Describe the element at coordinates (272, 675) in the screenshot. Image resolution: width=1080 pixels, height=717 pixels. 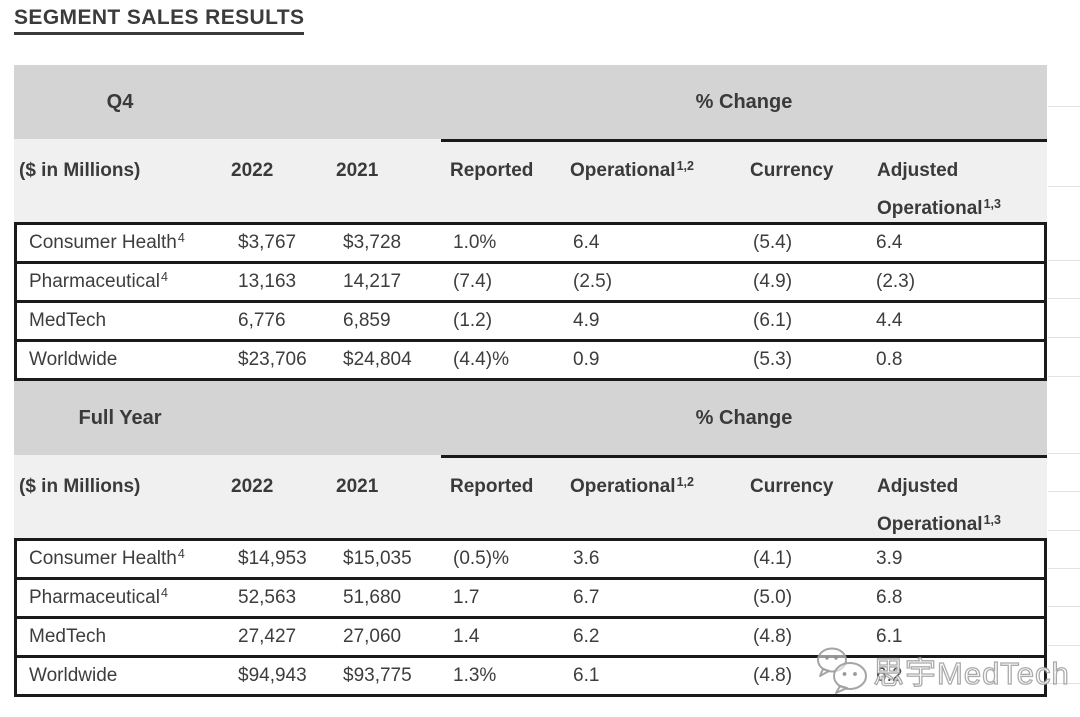
I see `value-2022-cell: $94,943` at that location.